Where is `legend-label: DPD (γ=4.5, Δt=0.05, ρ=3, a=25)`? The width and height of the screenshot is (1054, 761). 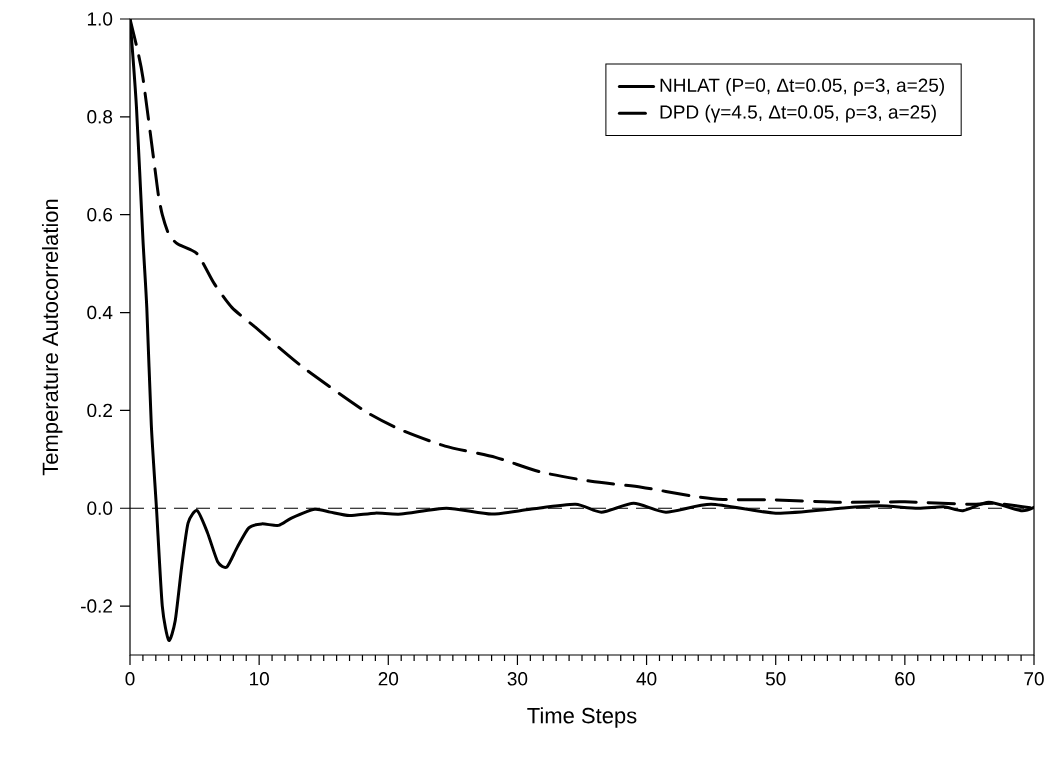
legend-label: DPD (γ=4.5, Δt=0.05, ρ=3, a=25) is located at coordinates (798, 113).